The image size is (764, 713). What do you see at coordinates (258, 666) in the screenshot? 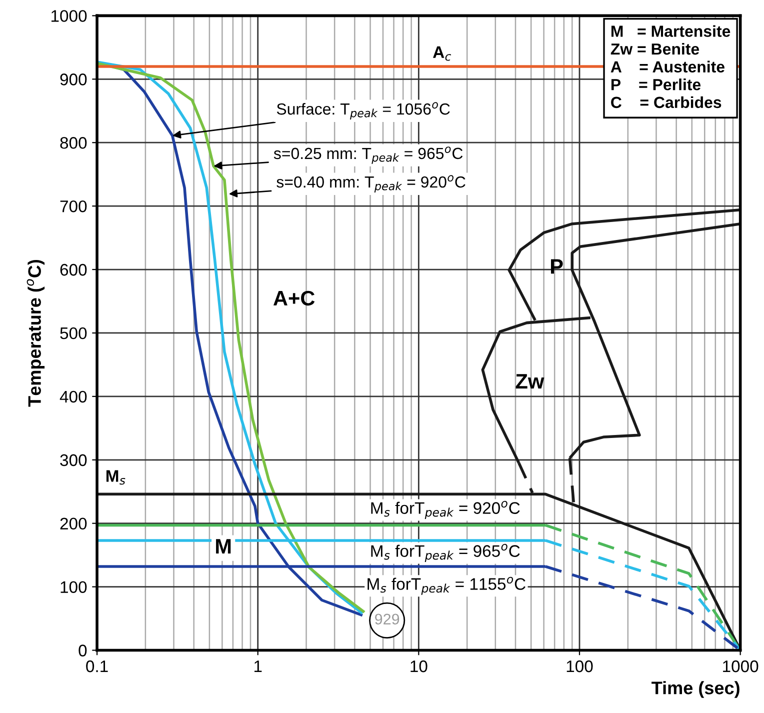
I see `x-tick-label: 1` at bounding box center [258, 666].